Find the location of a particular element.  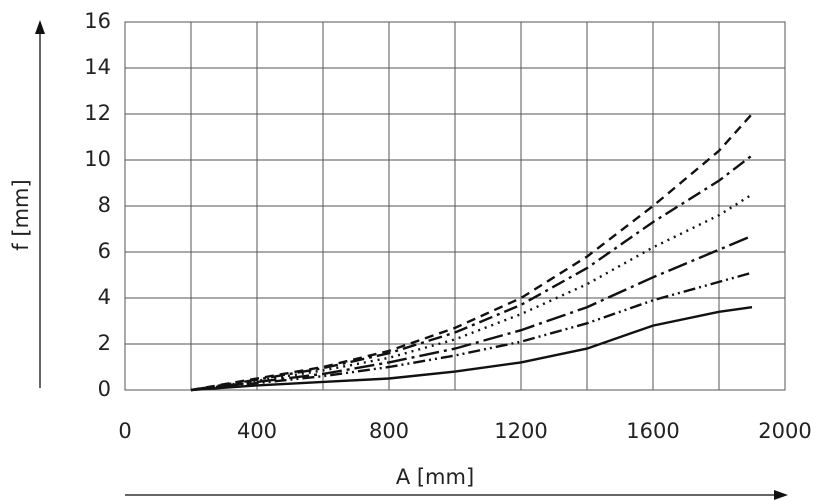

x-tick-label: 400 is located at coordinates (257, 431).